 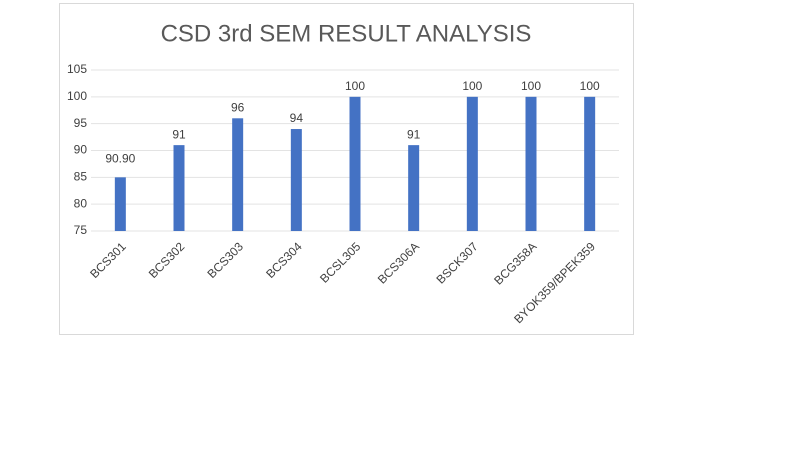 I want to click on y-tick-label: 100, so click(x=77, y=96).